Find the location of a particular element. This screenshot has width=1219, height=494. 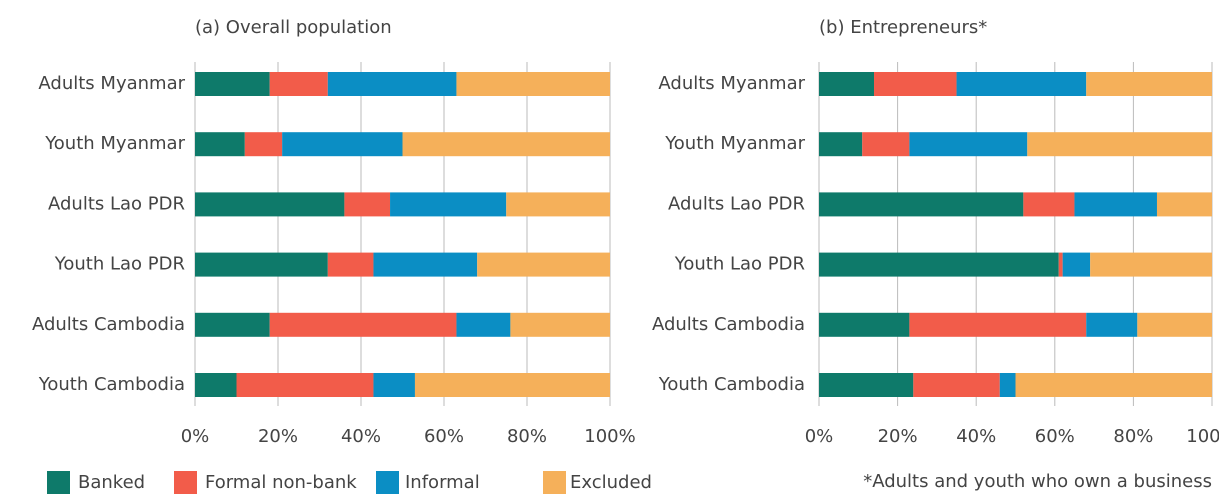

chart-title: (b) Entrepreneurs* is located at coordinates (903, 27).